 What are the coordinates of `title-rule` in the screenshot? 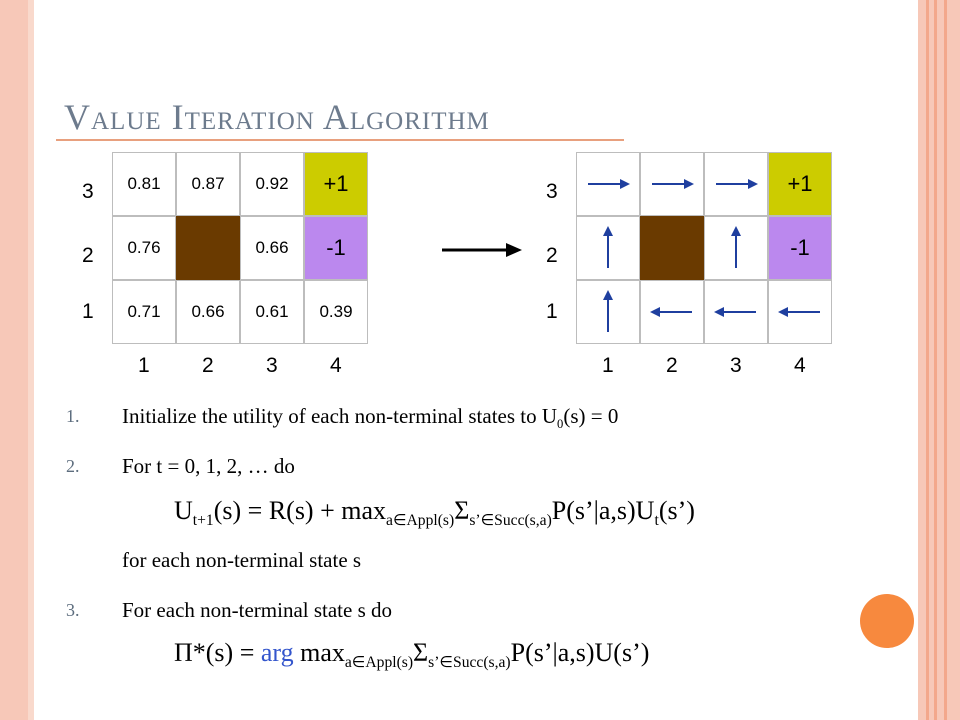 It's located at (340, 140).